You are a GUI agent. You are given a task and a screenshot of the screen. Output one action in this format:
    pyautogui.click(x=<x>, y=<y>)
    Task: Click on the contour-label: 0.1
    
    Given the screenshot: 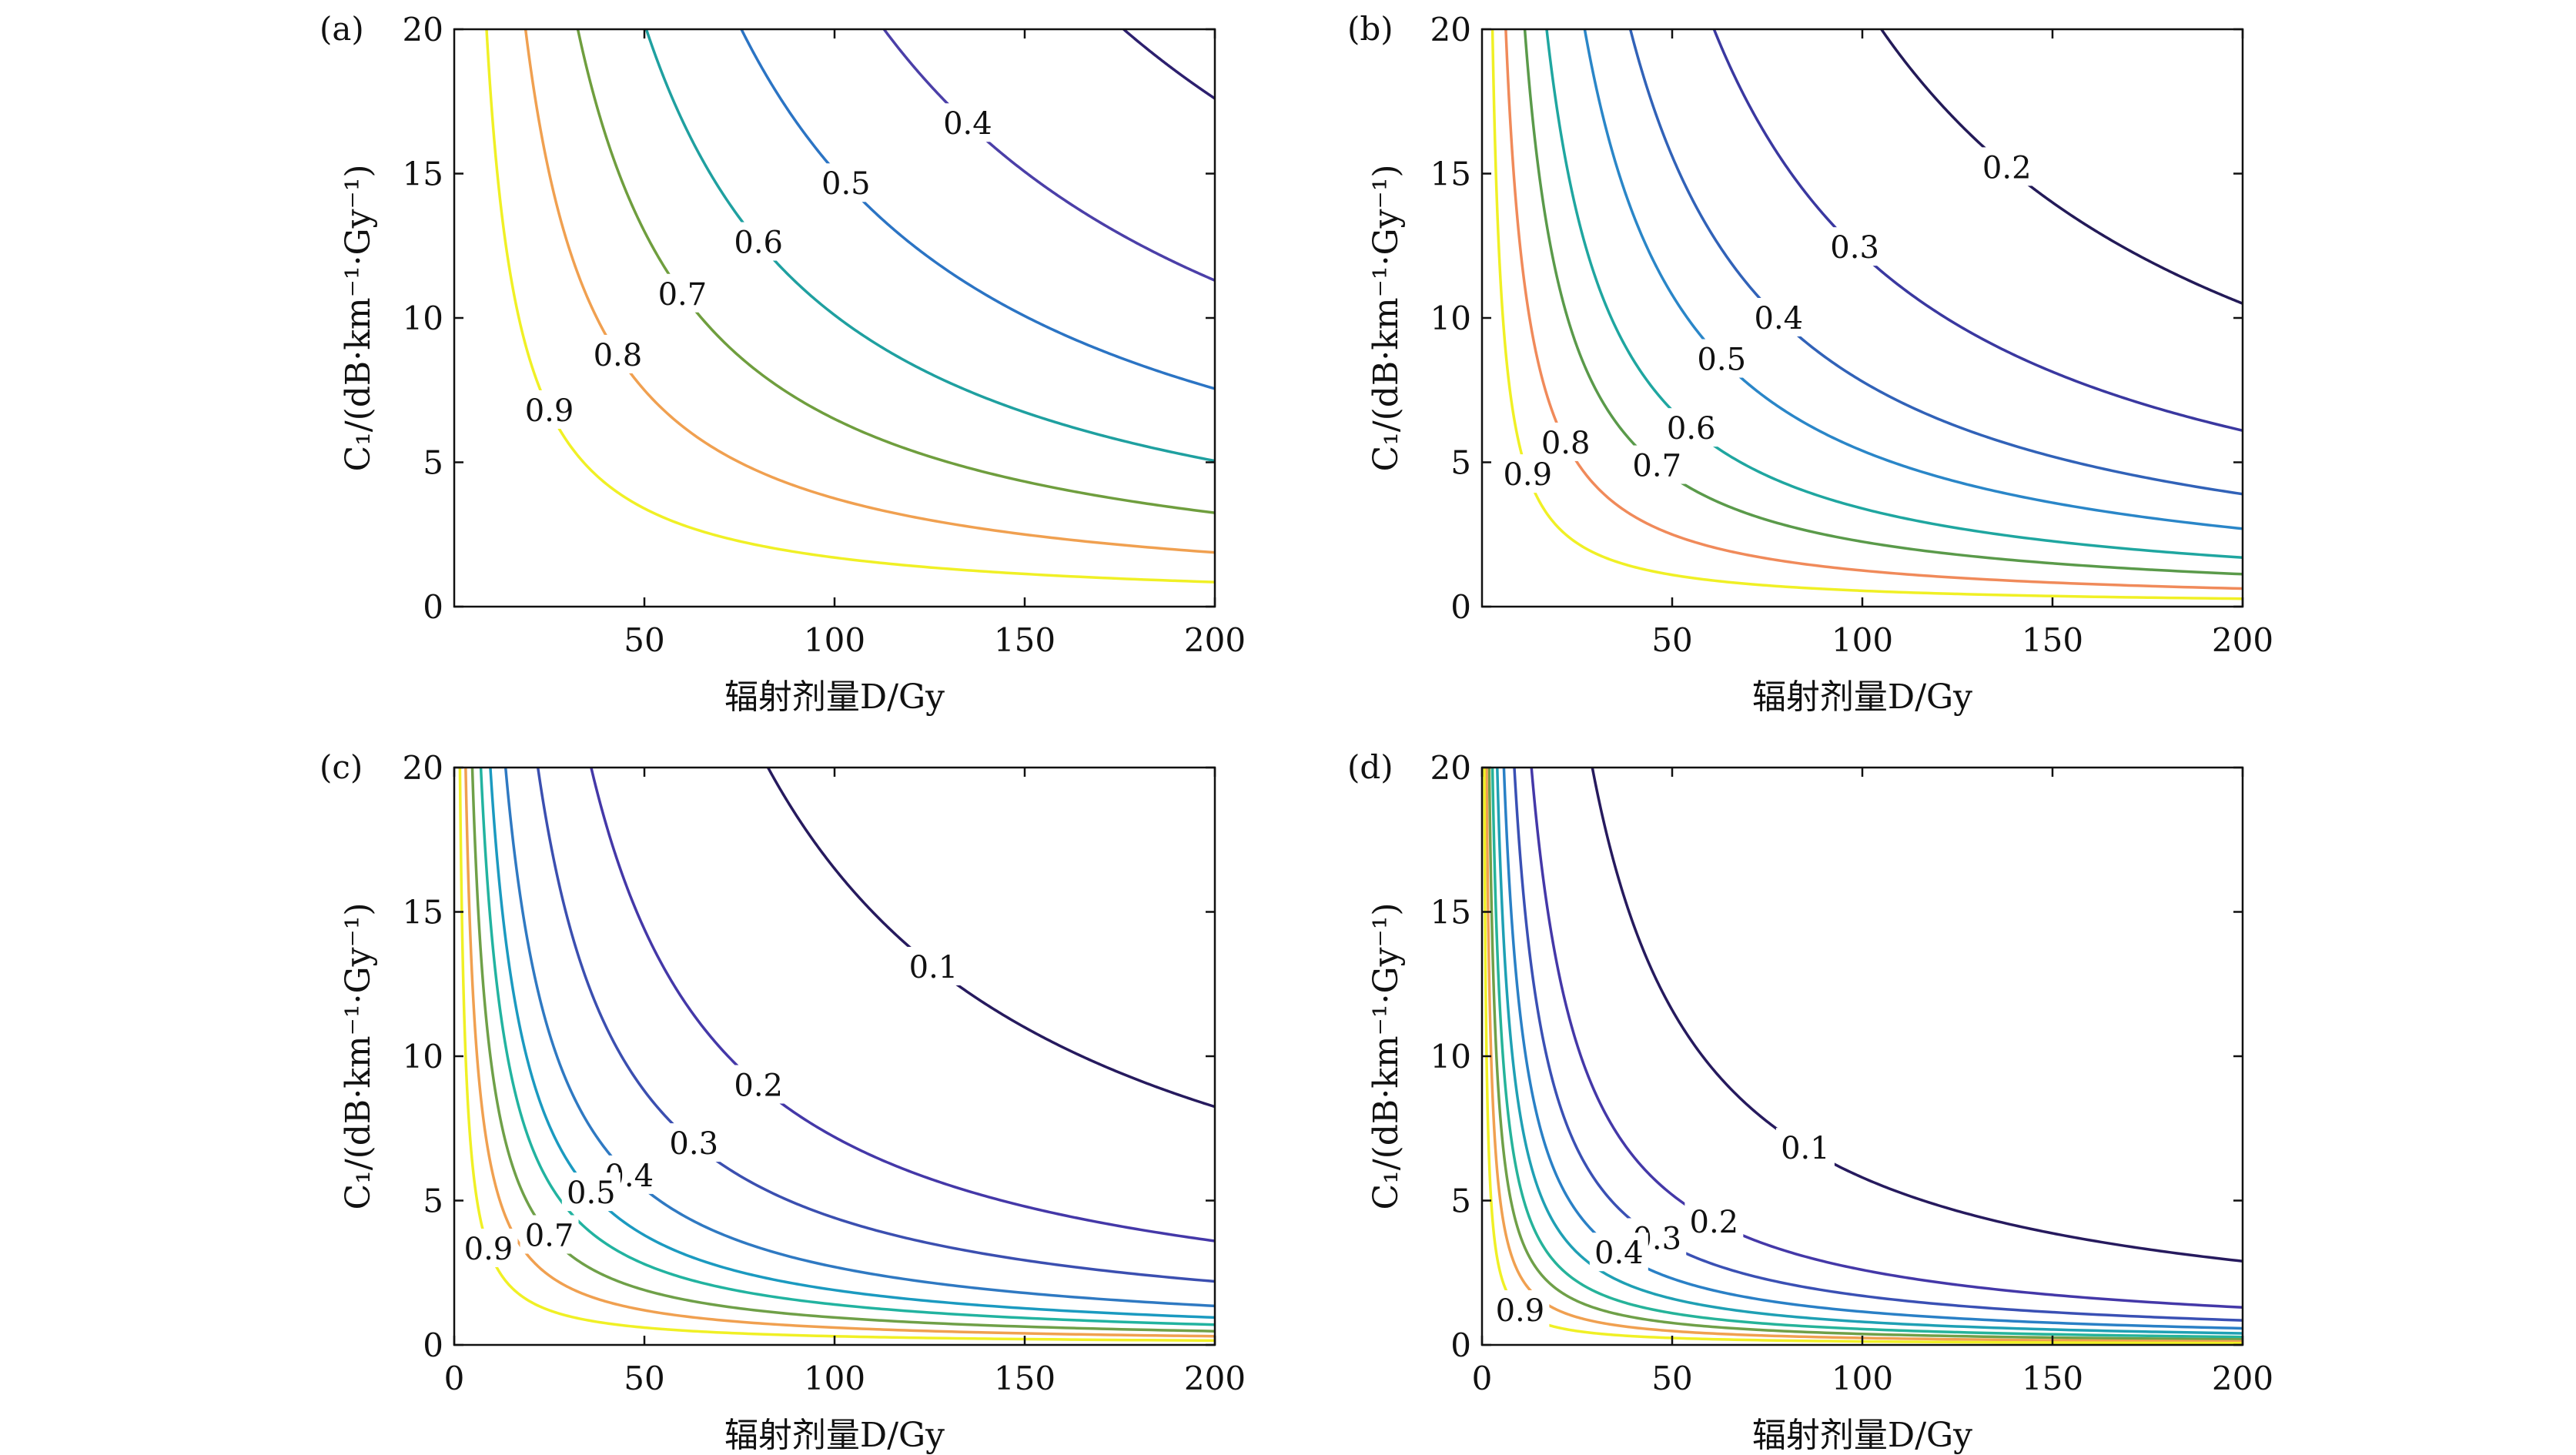 What is the action you would take?
    pyautogui.click(x=934, y=968)
    